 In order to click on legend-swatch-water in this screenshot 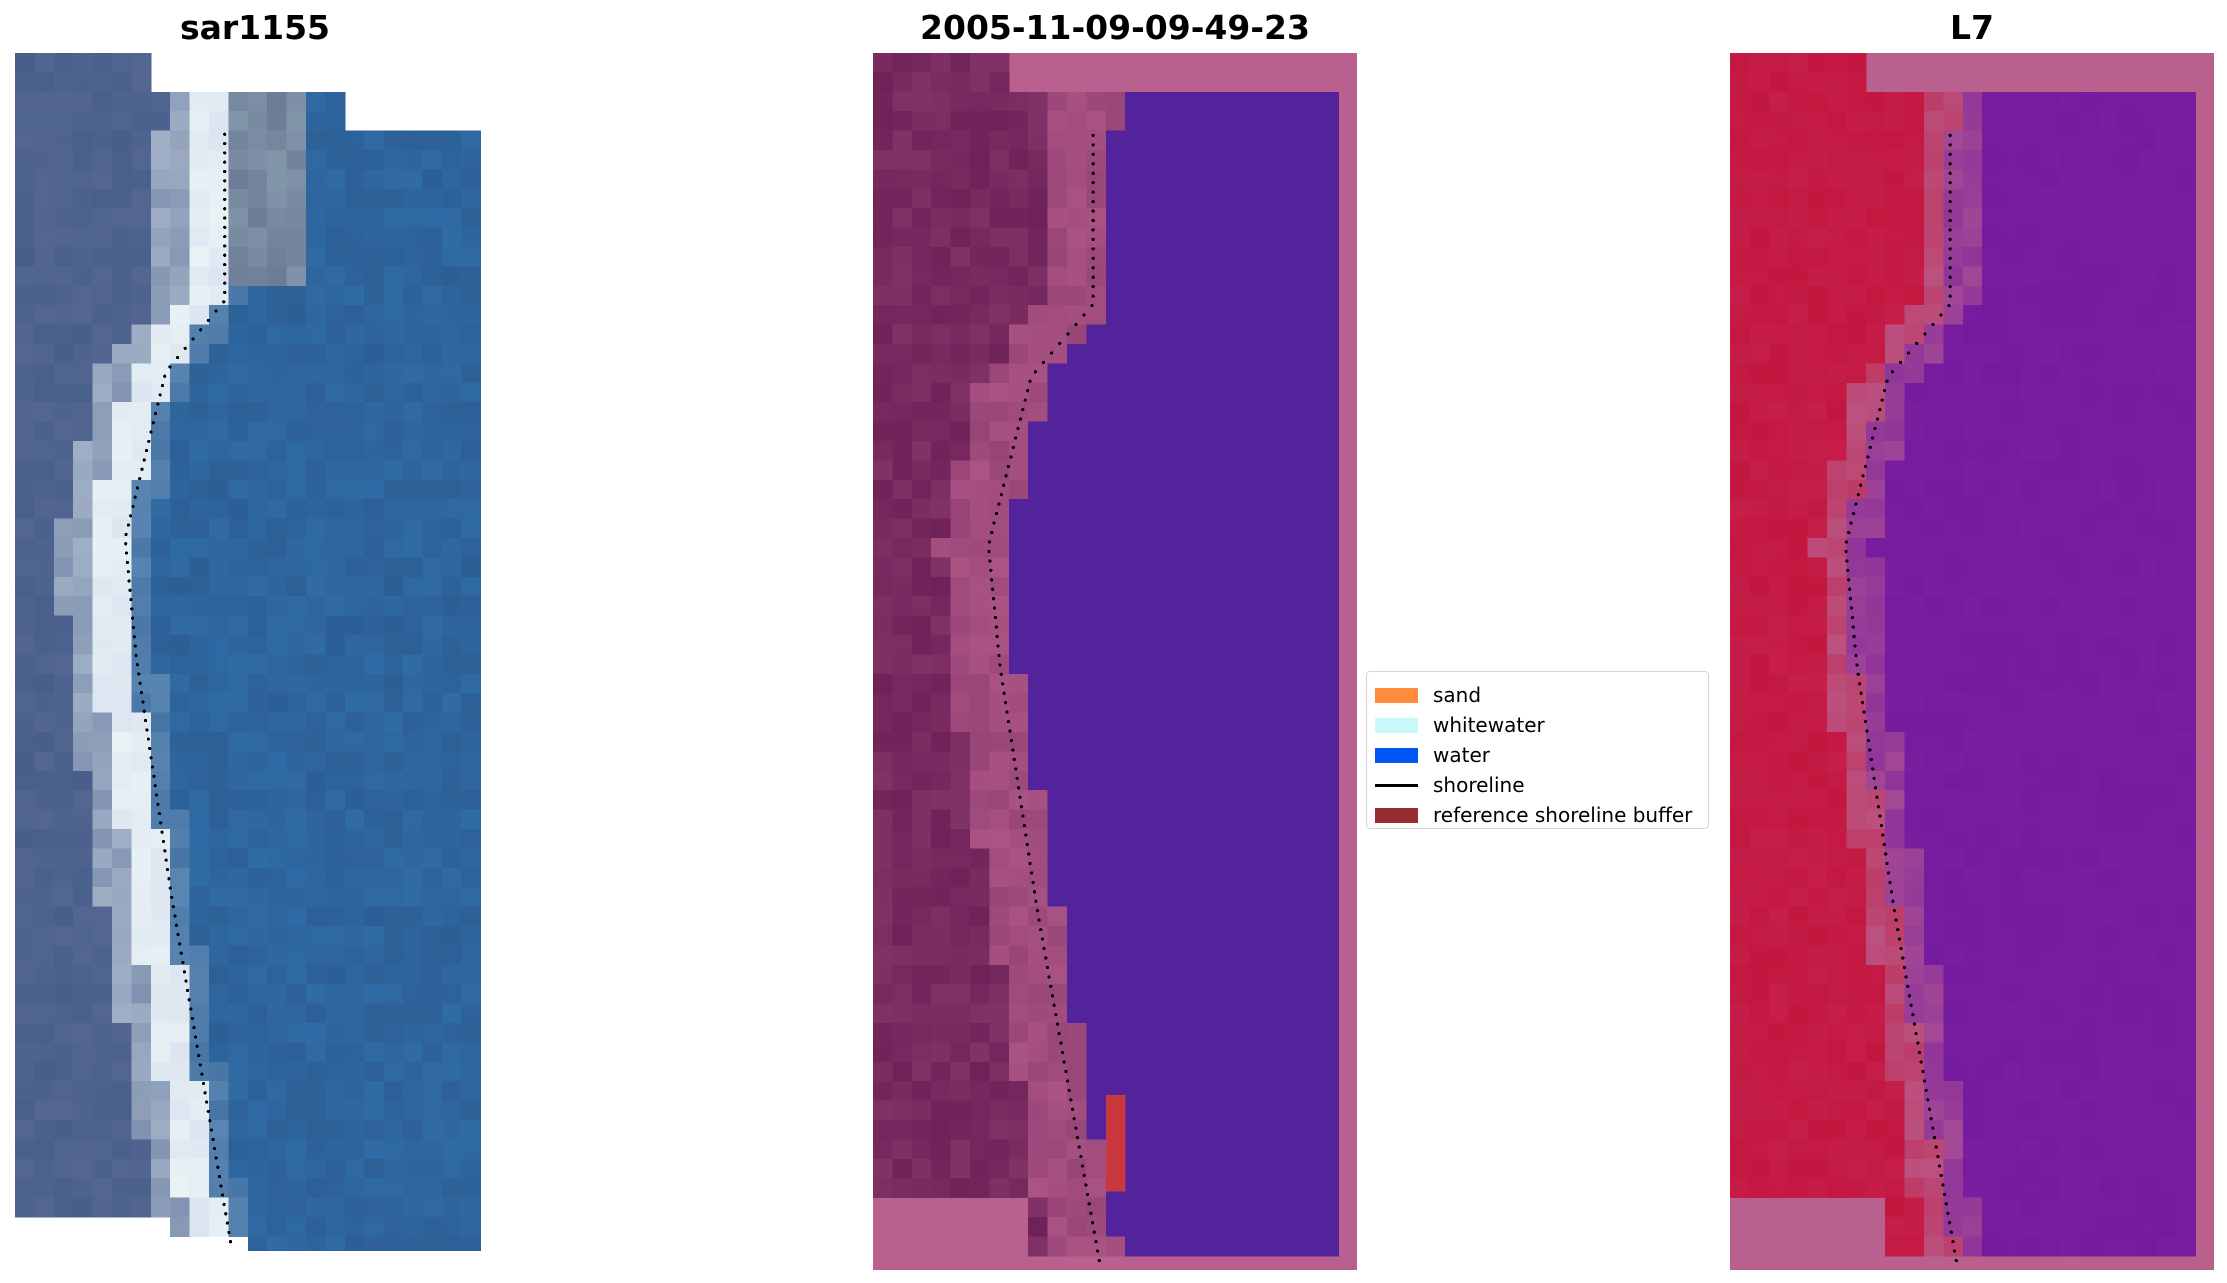, I will do `click(1396, 755)`.